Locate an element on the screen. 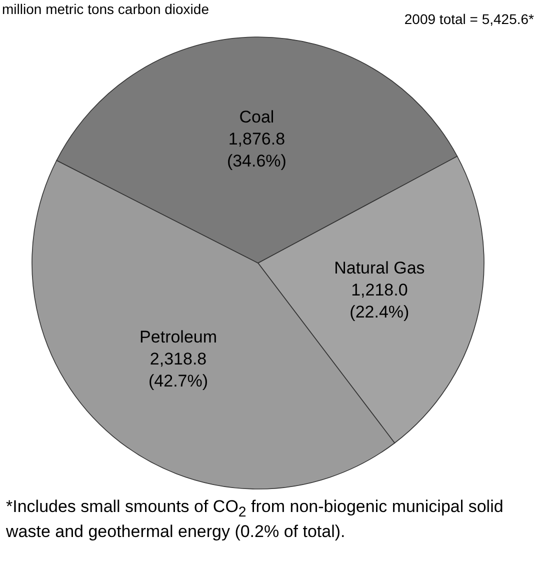  data-label: 1,218.0 (22.4%) is located at coordinates (380, 301).